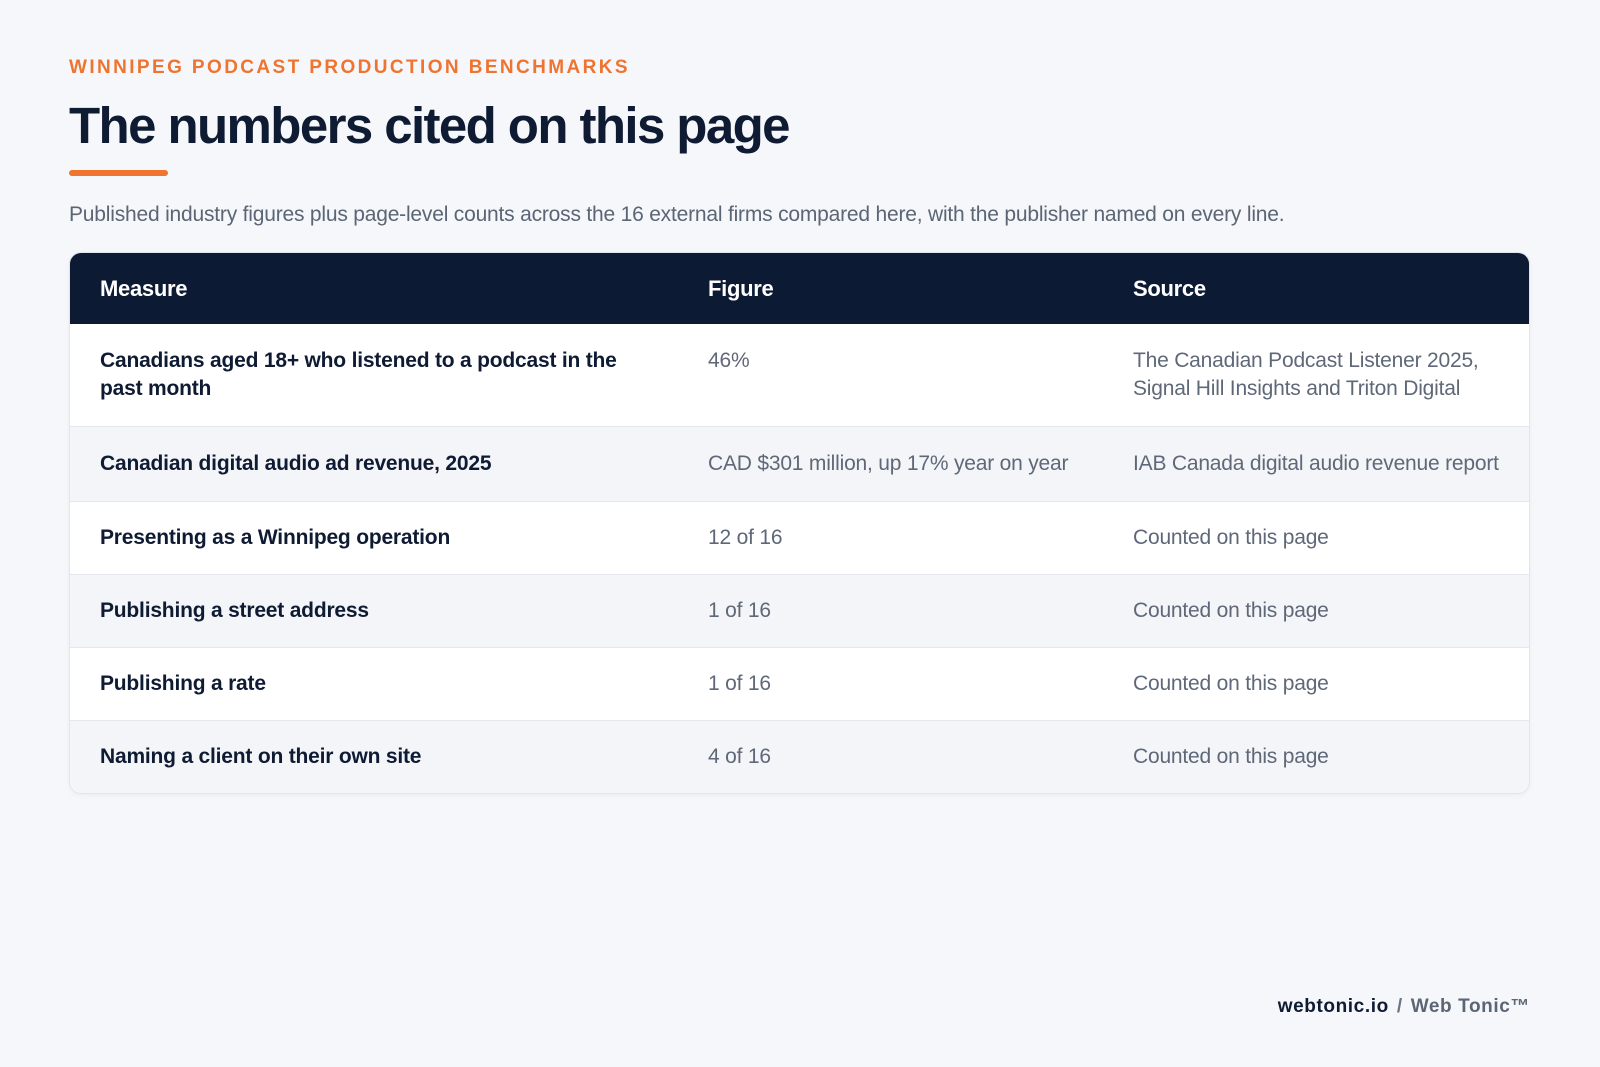 Image resolution: width=1600 pixels, height=1067 pixels. Describe the element at coordinates (374, 464) in the screenshot. I see `measure-cell: Canadian digital audio ad revenue, 2025` at that location.